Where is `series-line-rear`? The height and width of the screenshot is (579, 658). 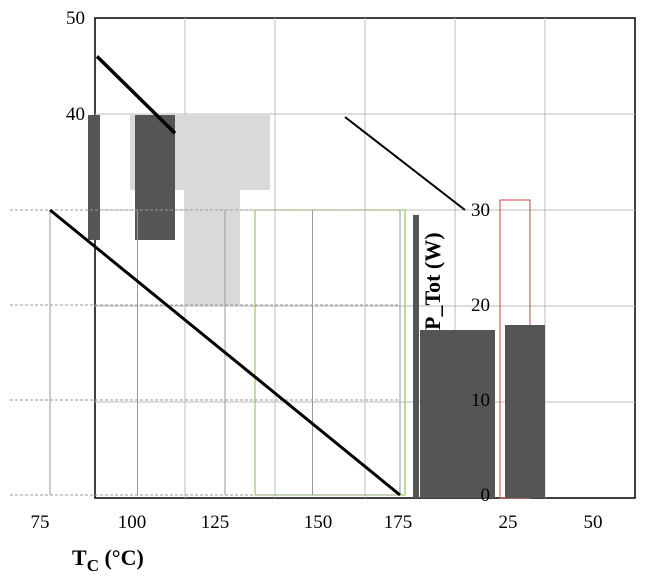
series-line-rear is located at coordinates (136, 95).